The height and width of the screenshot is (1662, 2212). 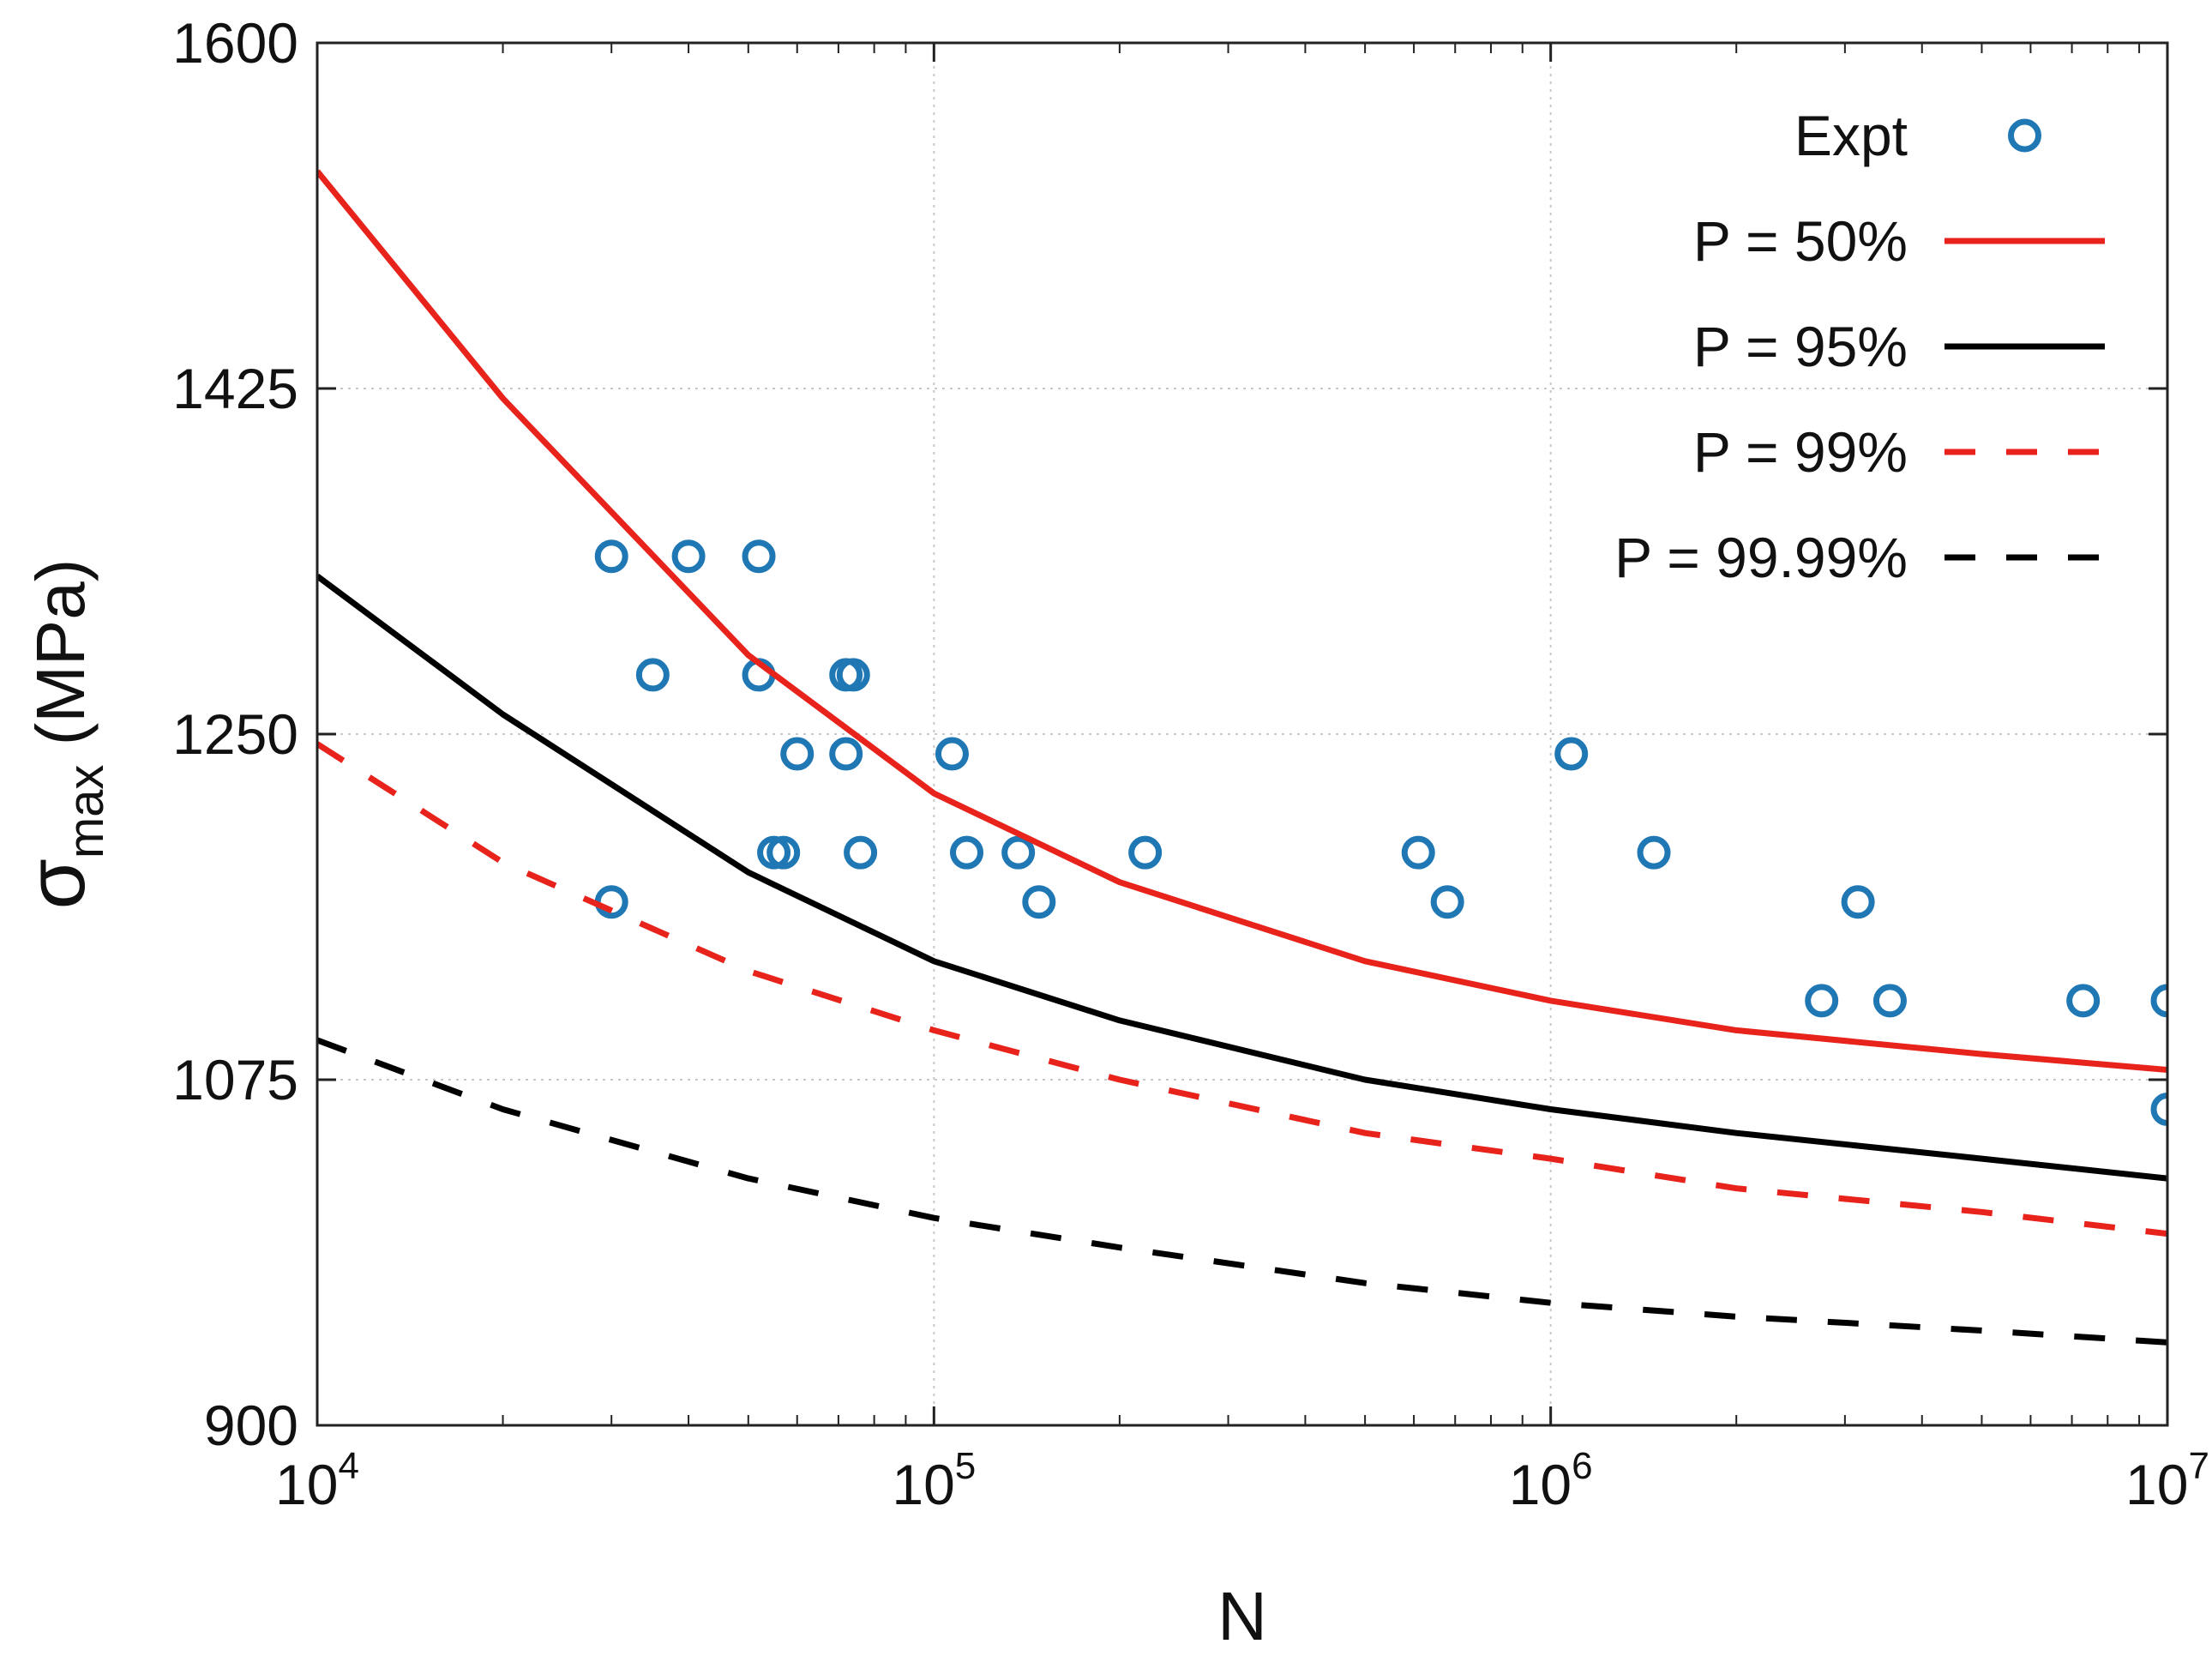 I want to click on x-axis-title: N, so click(x=1242, y=1616).